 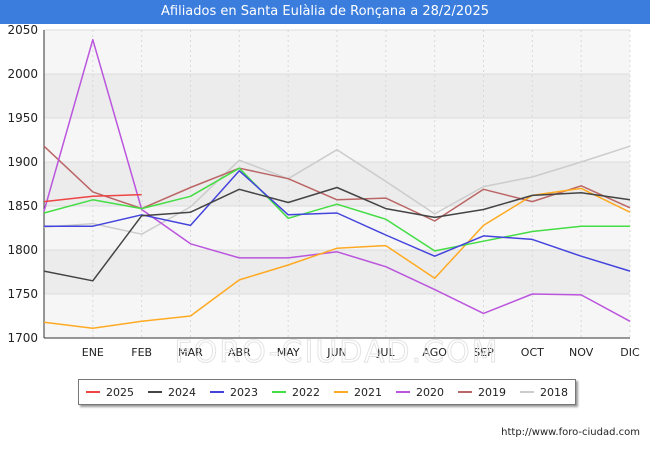 I want to click on y-tick-label: 1800, so click(x=22, y=250).